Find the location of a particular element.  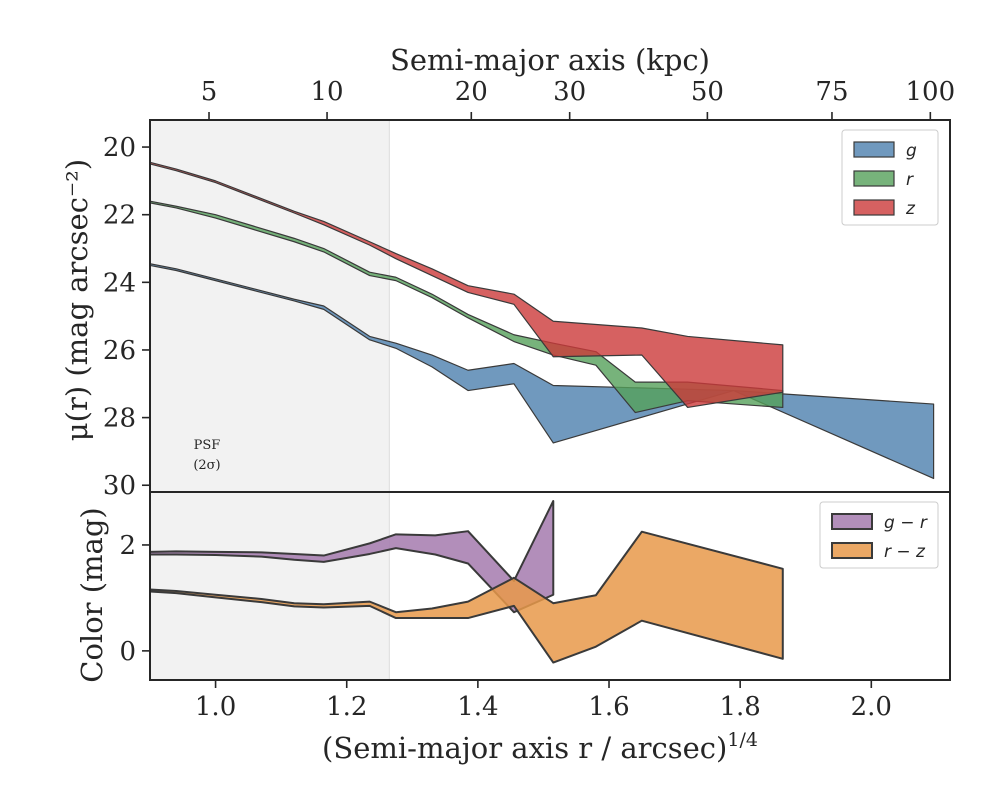

top-x-tick-label: 20 is located at coordinates (471, 92).